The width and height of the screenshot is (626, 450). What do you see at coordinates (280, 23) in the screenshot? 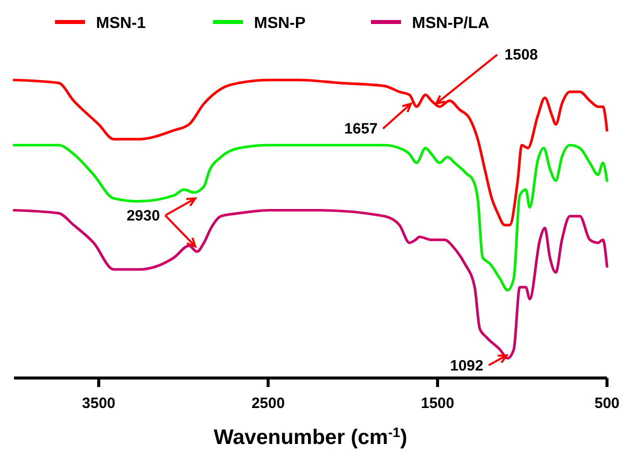
I see `legend-label: MSN-P` at bounding box center [280, 23].